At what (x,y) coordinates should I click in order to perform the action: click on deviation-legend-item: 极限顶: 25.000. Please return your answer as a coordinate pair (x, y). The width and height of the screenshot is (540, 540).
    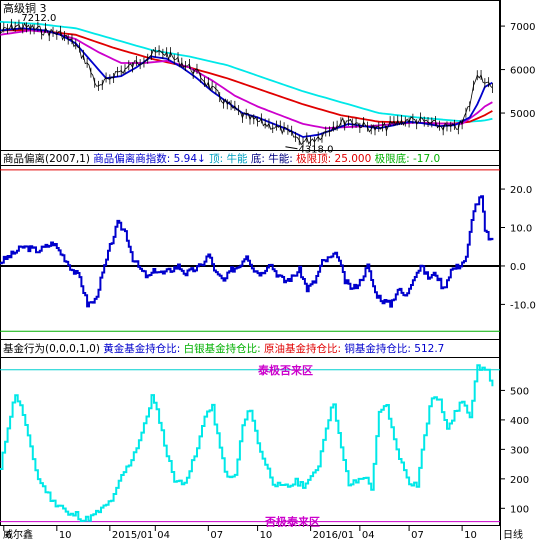
    Looking at the image, I should click on (335, 158).